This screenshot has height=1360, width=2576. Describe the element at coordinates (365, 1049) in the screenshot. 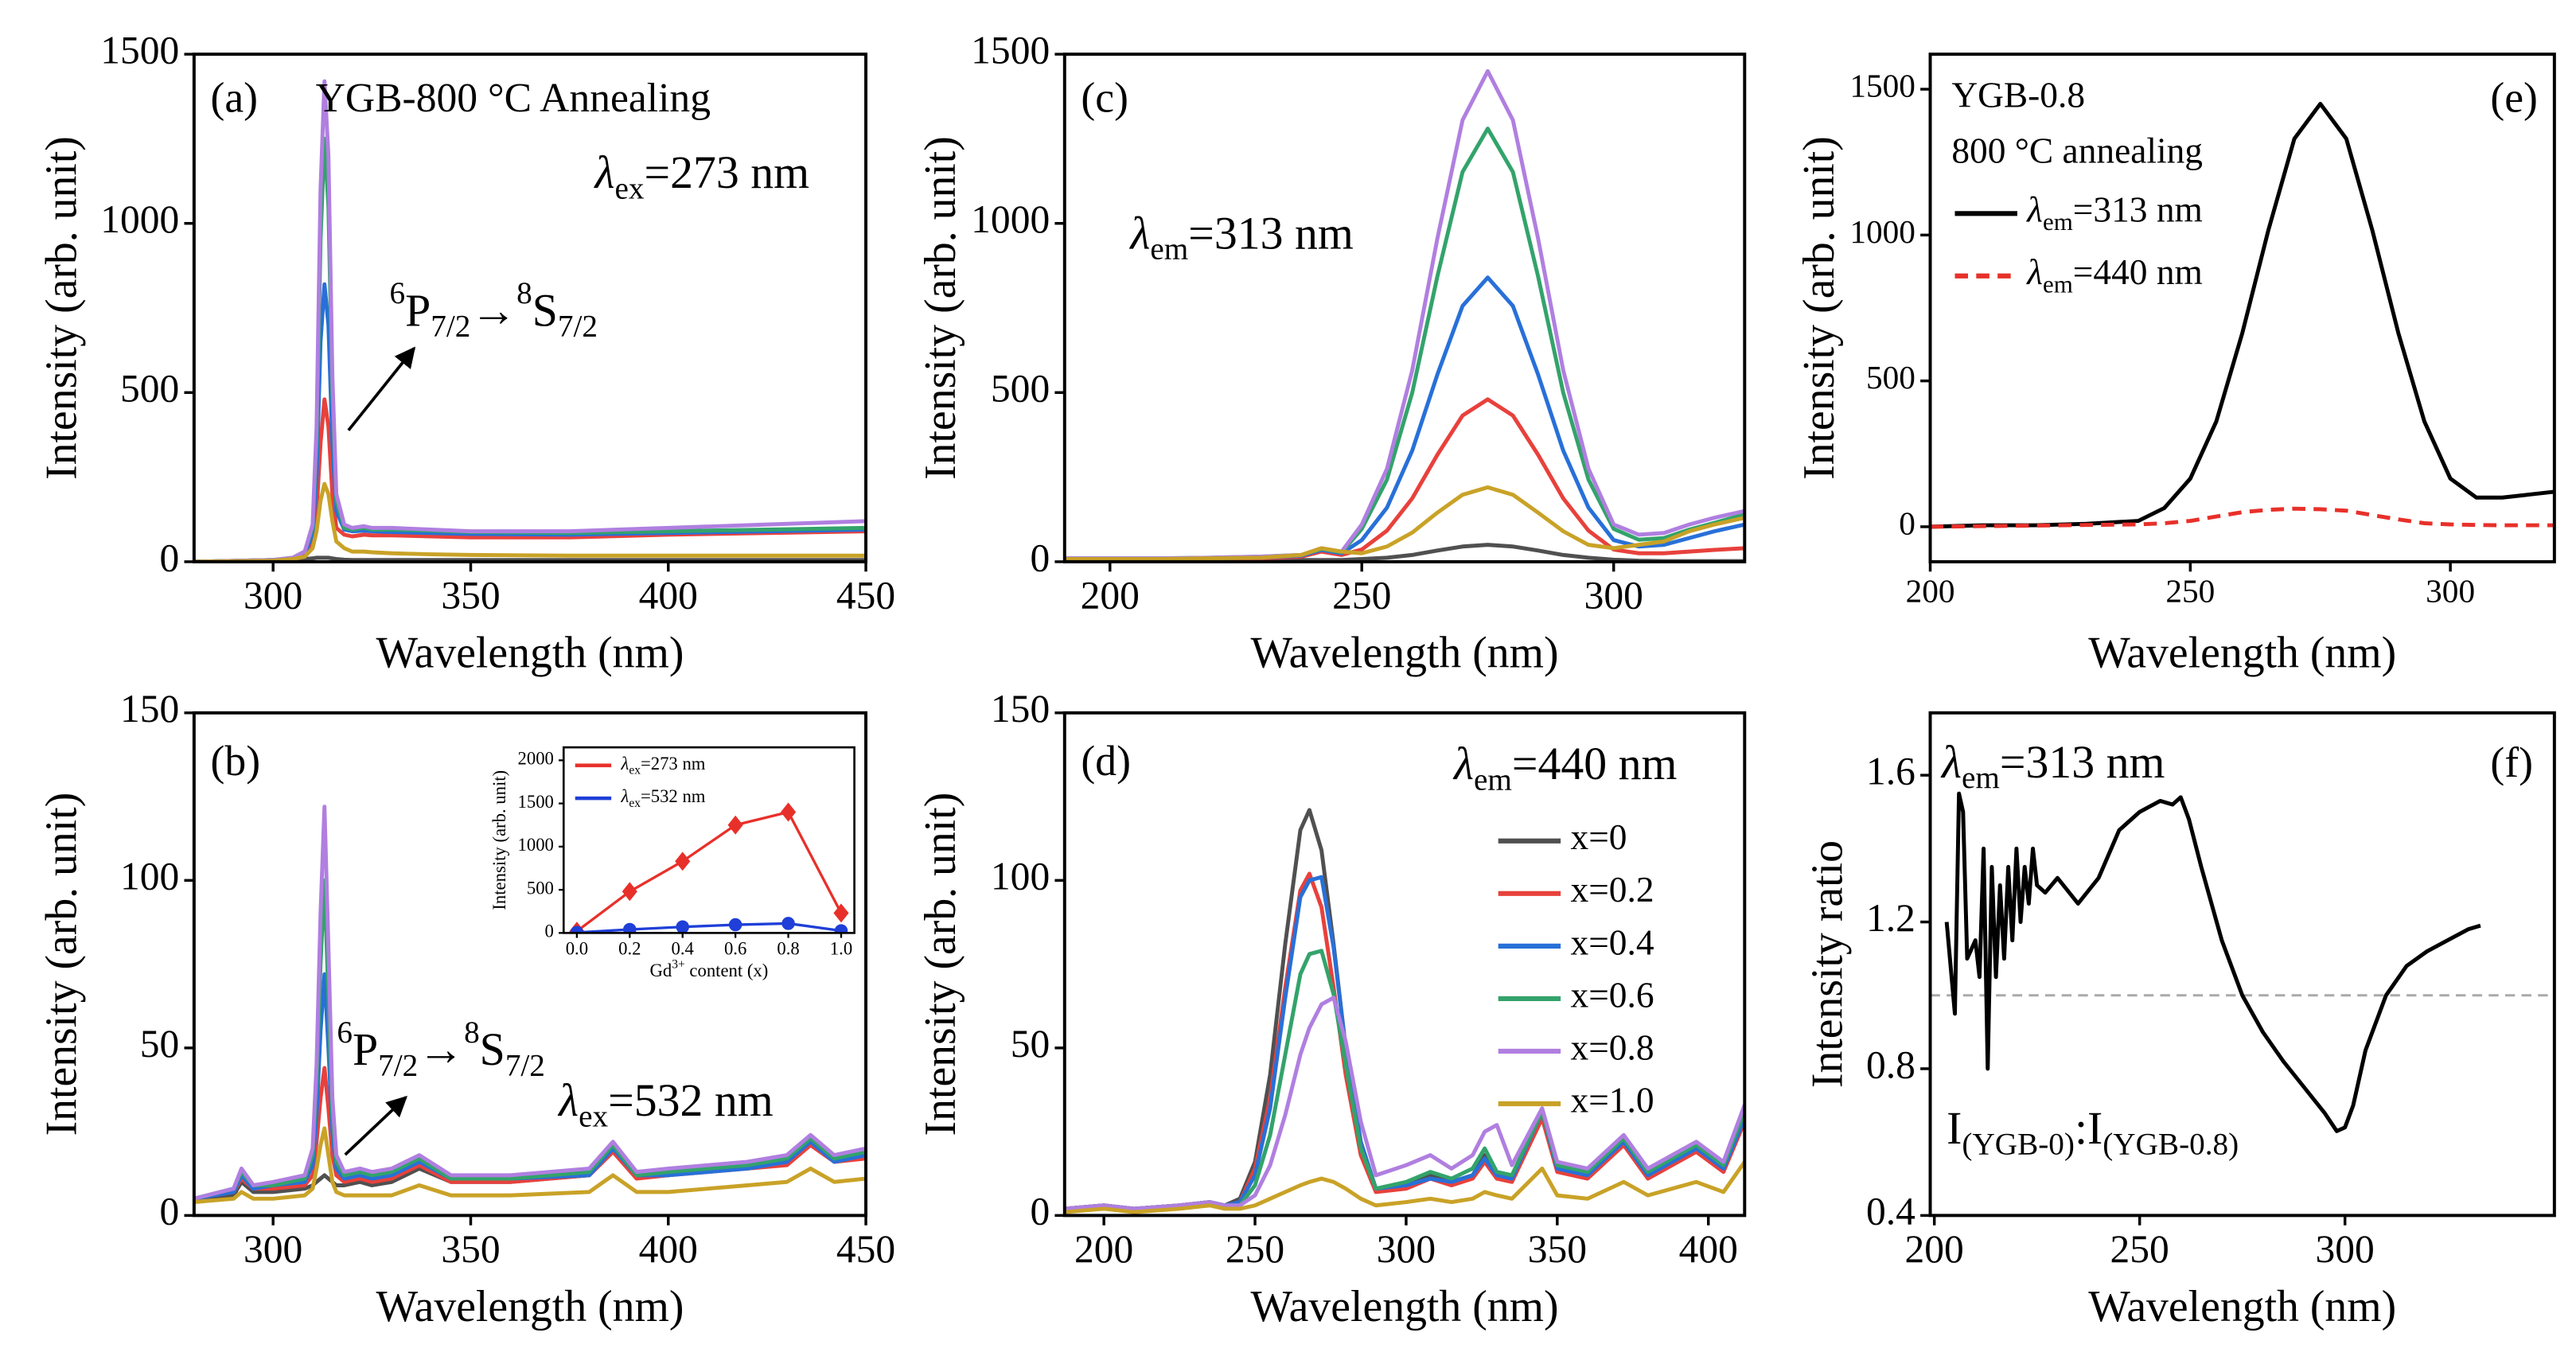

I see `text-segment: P` at that location.